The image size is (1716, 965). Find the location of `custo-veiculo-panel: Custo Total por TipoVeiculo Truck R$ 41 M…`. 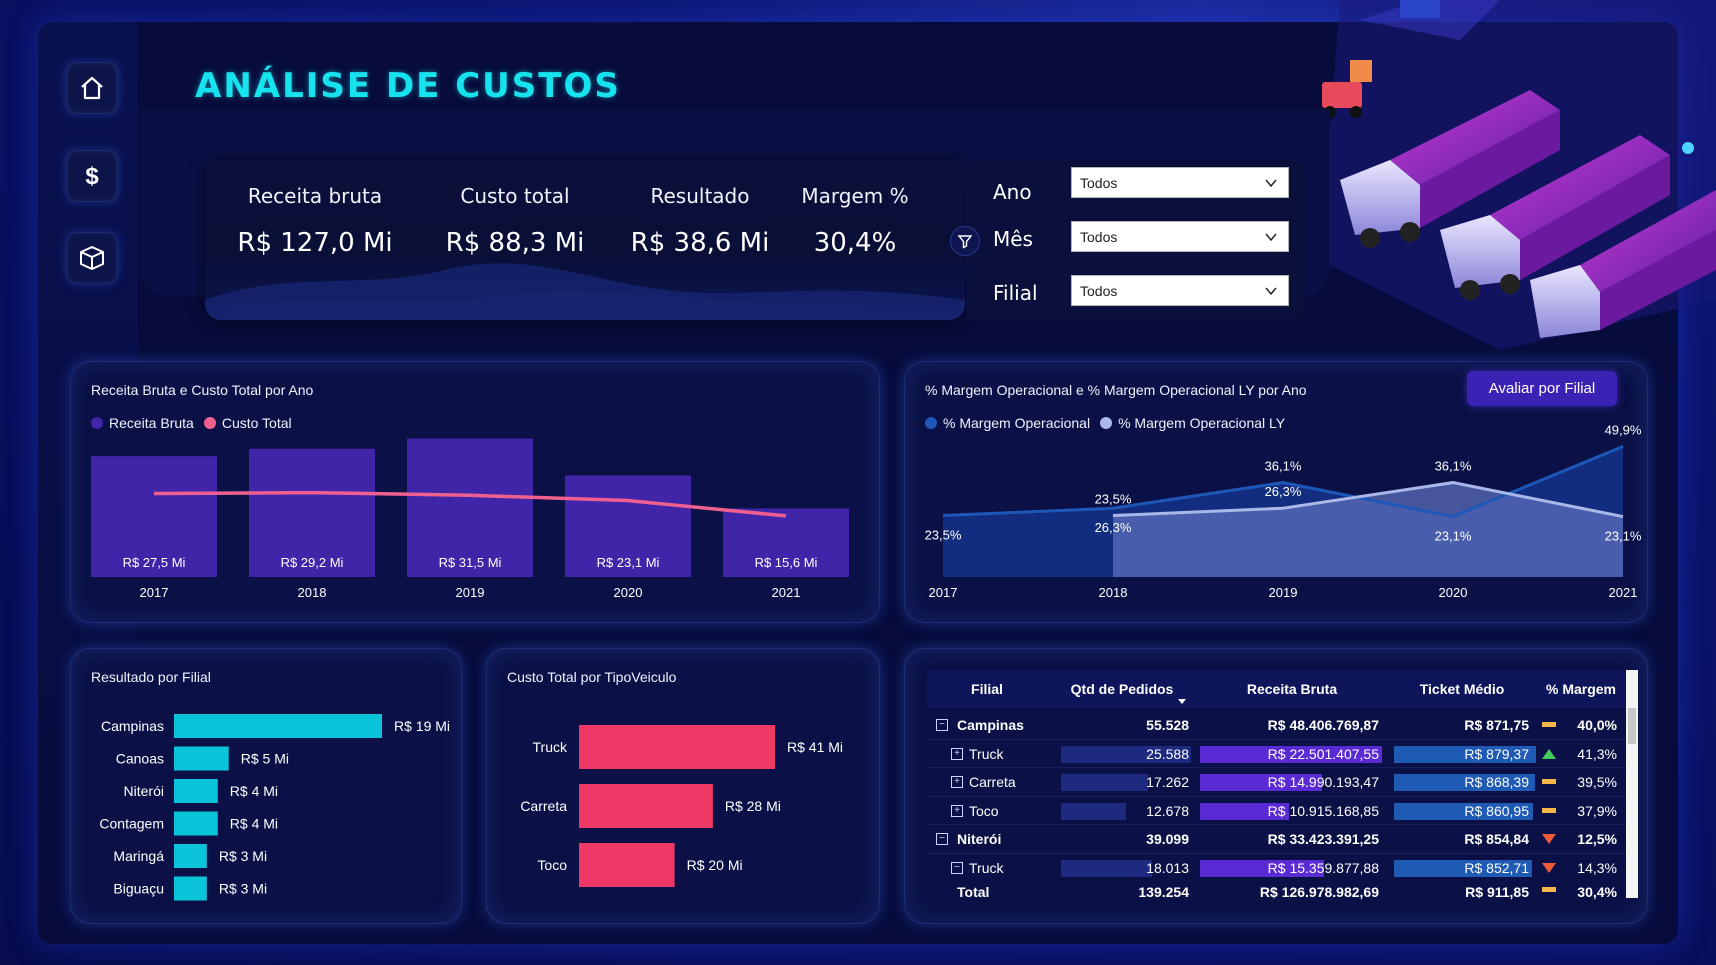

custo-veiculo-panel: Custo Total por TipoVeiculo Truck R$ 41 M… is located at coordinates (683, 786).